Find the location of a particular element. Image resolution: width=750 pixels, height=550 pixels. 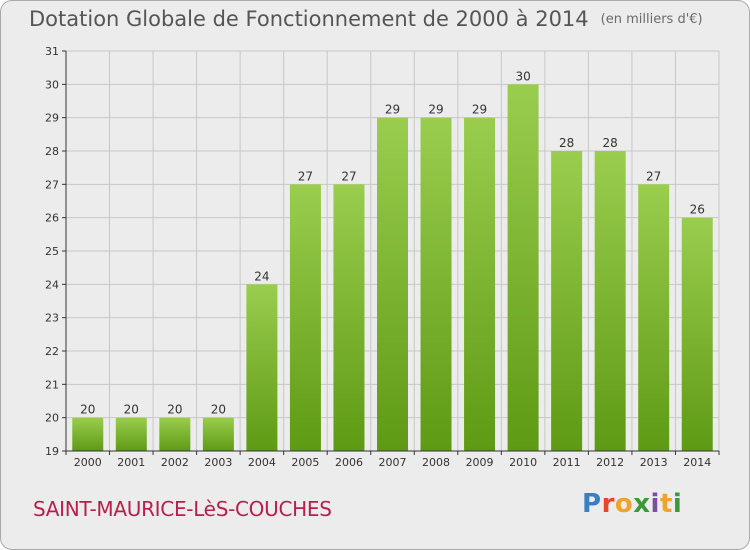

logo-letter: P is located at coordinates (592, 504).